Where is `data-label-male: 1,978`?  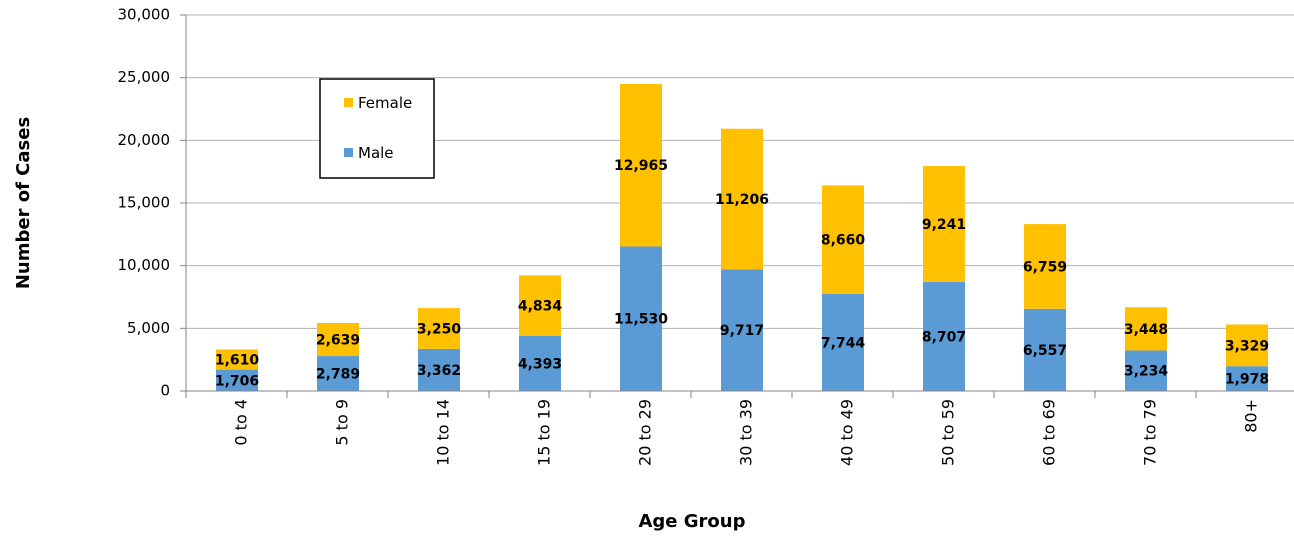 data-label-male: 1,978 is located at coordinates (1247, 380).